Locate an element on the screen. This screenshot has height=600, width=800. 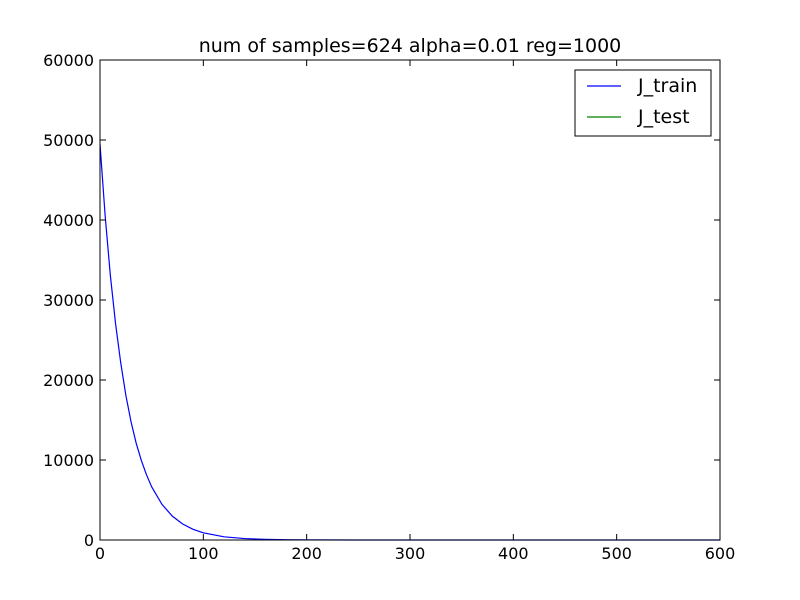
legend-box is located at coordinates (643, 103).